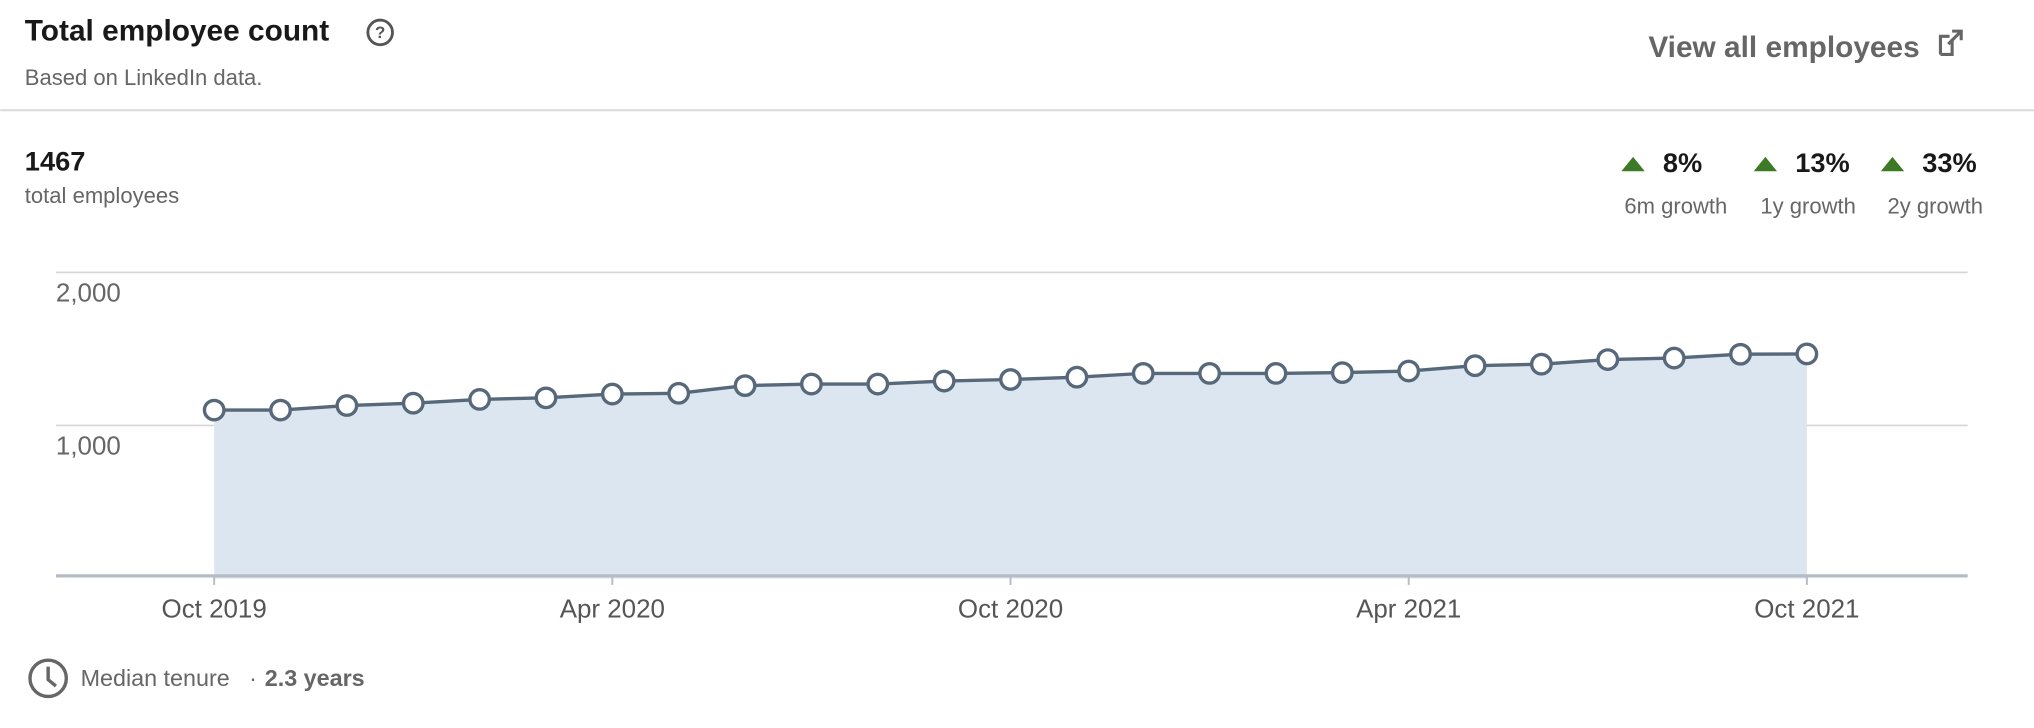 Image resolution: width=2034 pixels, height=728 pixels. What do you see at coordinates (102, 195) in the screenshot?
I see `count-label: total employees` at bounding box center [102, 195].